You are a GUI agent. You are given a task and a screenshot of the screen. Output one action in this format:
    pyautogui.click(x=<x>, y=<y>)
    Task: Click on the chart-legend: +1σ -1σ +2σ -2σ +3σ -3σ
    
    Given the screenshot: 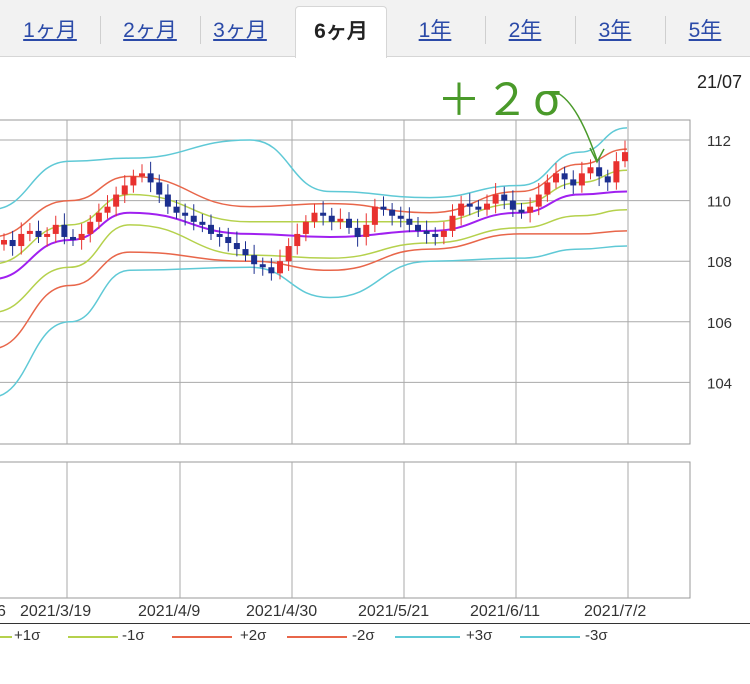 What is the action you would take?
    pyautogui.click(x=375, y=637)
    